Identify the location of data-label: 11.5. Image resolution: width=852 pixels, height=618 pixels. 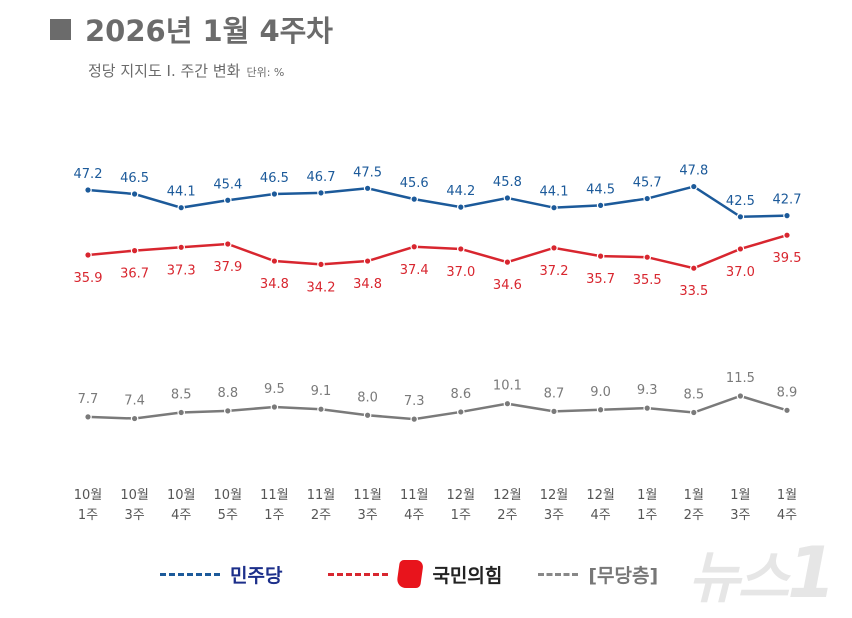
(740, 378).